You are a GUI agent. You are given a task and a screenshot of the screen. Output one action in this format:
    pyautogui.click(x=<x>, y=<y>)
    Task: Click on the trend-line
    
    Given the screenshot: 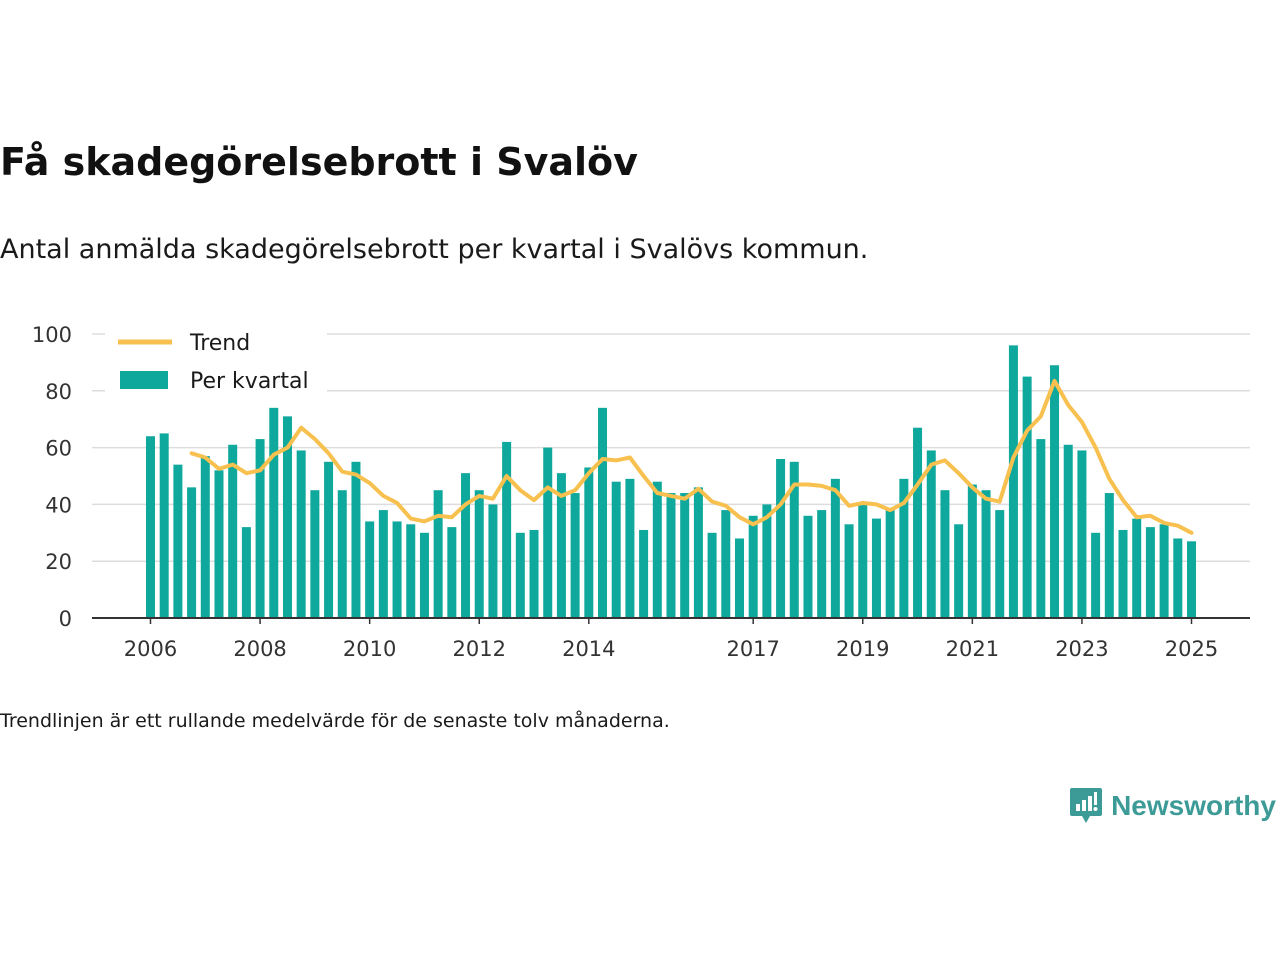 What is the action you would take?
    pyautogui.click(x=691, y=456)
    